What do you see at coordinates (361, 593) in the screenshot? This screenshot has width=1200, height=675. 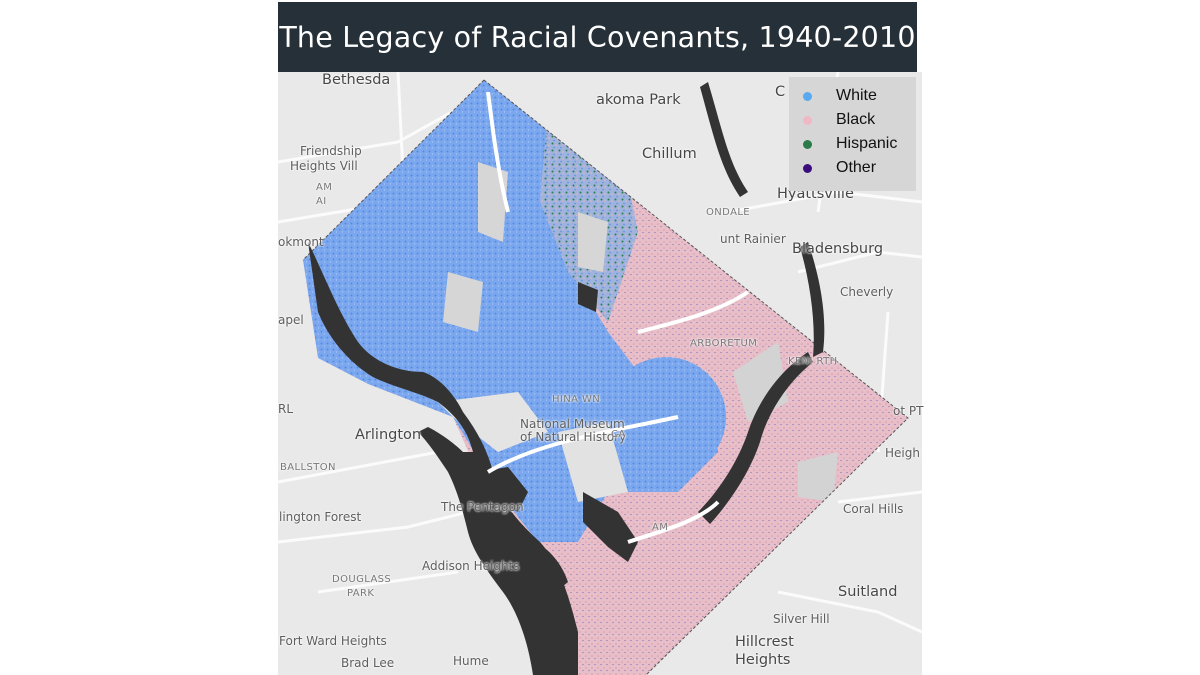 I see `label-douglass-2: PARK` at bounding box center [361, 593].